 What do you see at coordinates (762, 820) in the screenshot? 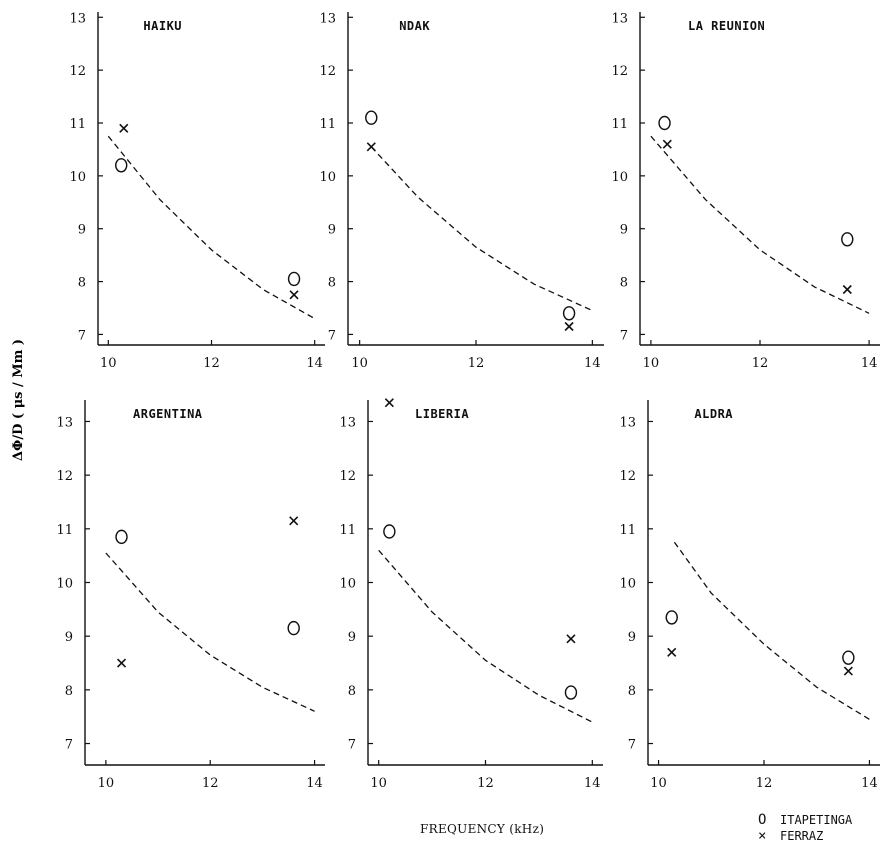
I see `circle-marker-icon: O` at bounding box center [762, 820].